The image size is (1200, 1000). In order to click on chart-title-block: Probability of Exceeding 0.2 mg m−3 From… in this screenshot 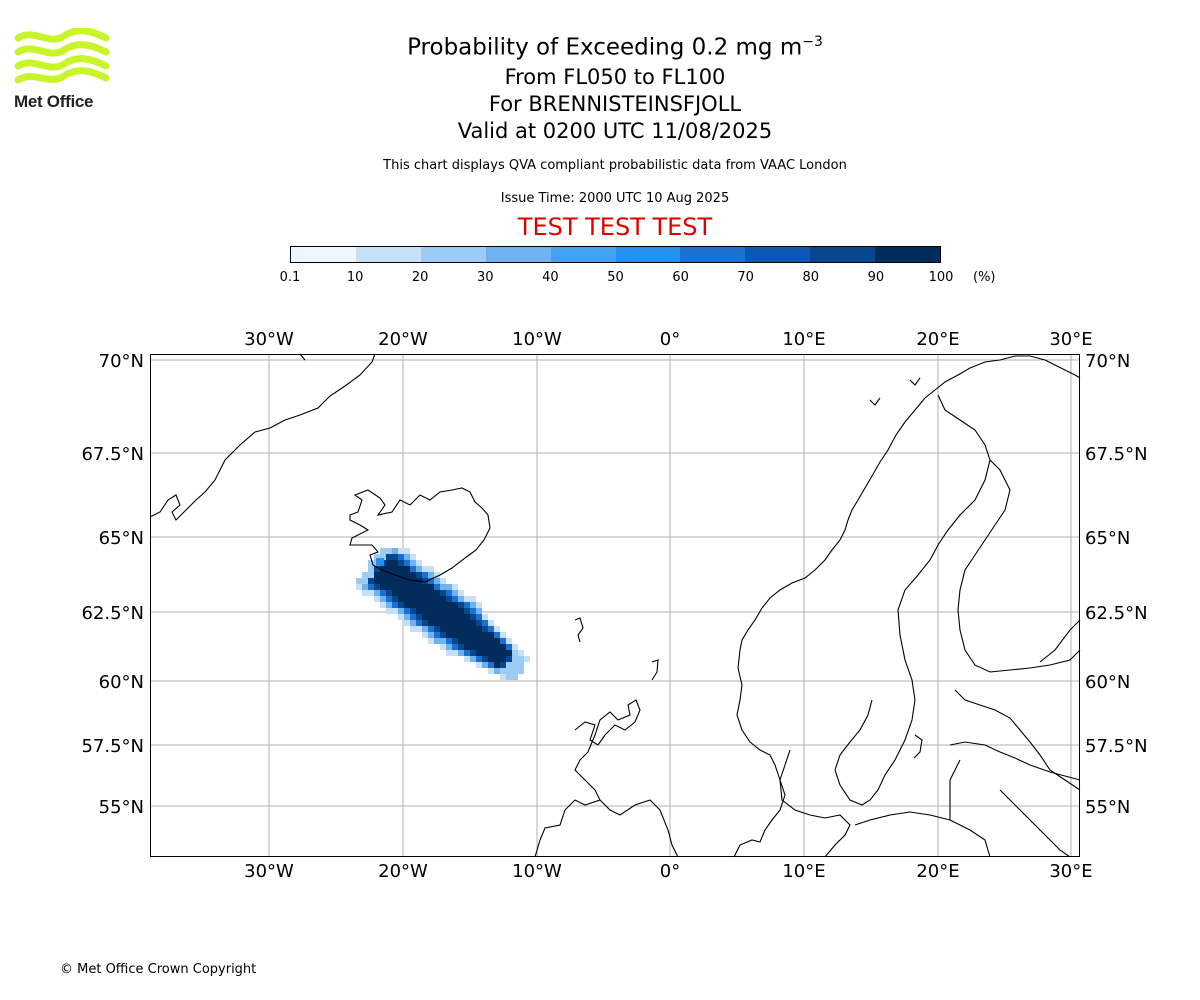, I will do `click(615, 85)`.